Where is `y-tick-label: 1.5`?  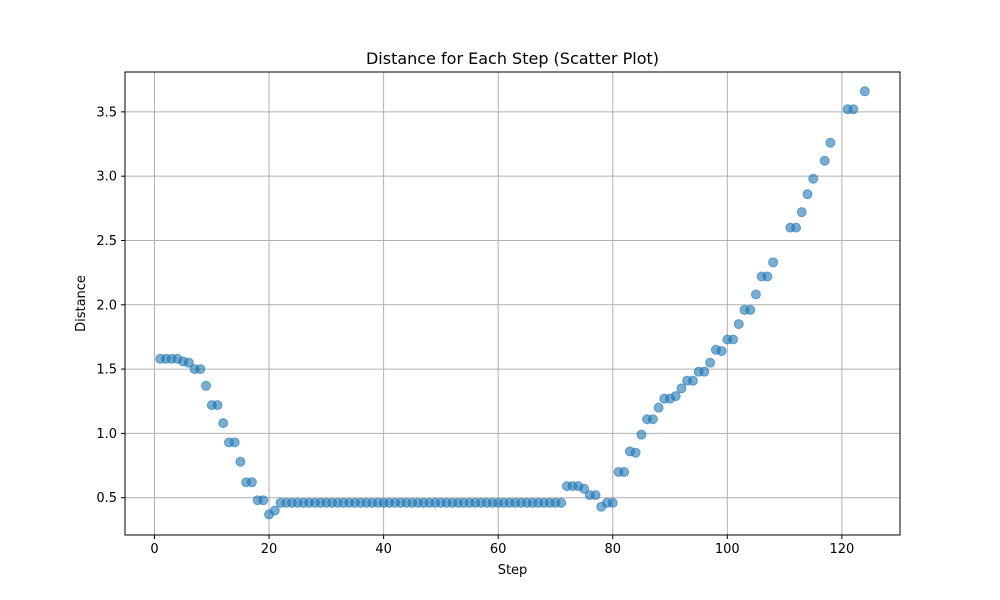
y-tick-label: 1.5 is located at coordinates (106, 370).